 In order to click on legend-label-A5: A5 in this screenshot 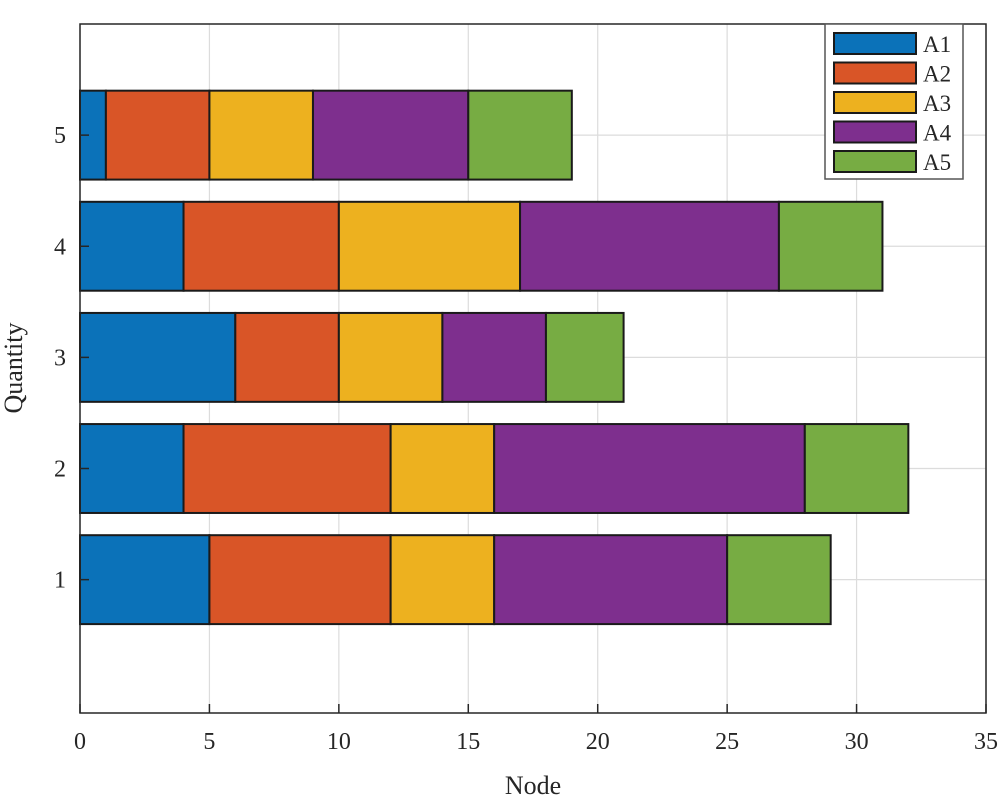, I will do `click(937, 162)`.